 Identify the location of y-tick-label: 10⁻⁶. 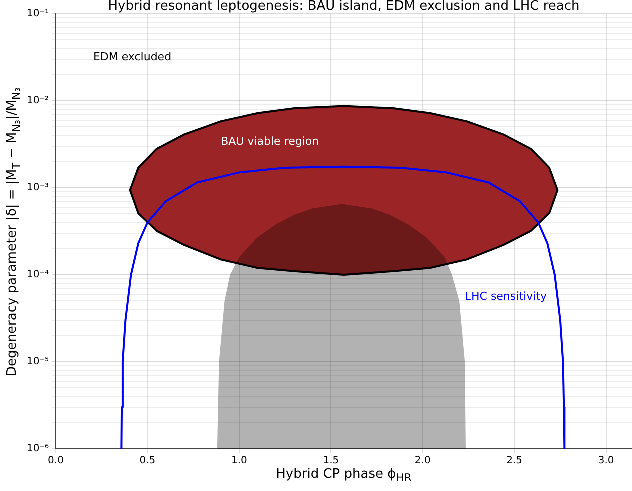
(37, 449).